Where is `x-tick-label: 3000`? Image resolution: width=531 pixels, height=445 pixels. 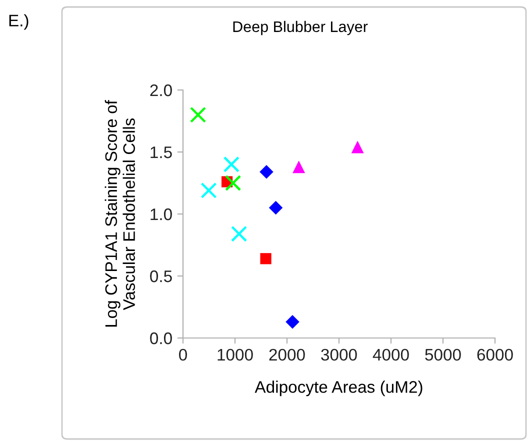
x-tick-label: 3000 is located at coordinates (339, 354).